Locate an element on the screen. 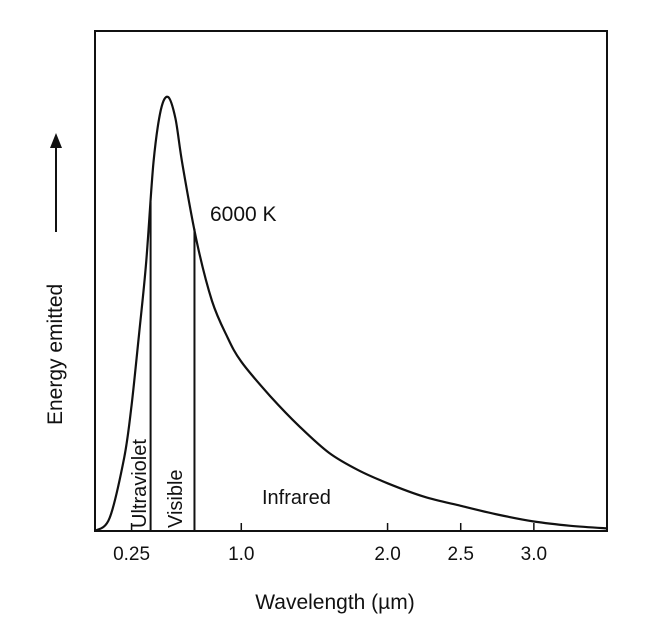  x-tick-label: 2.5 is located at coordinates (461, 554).